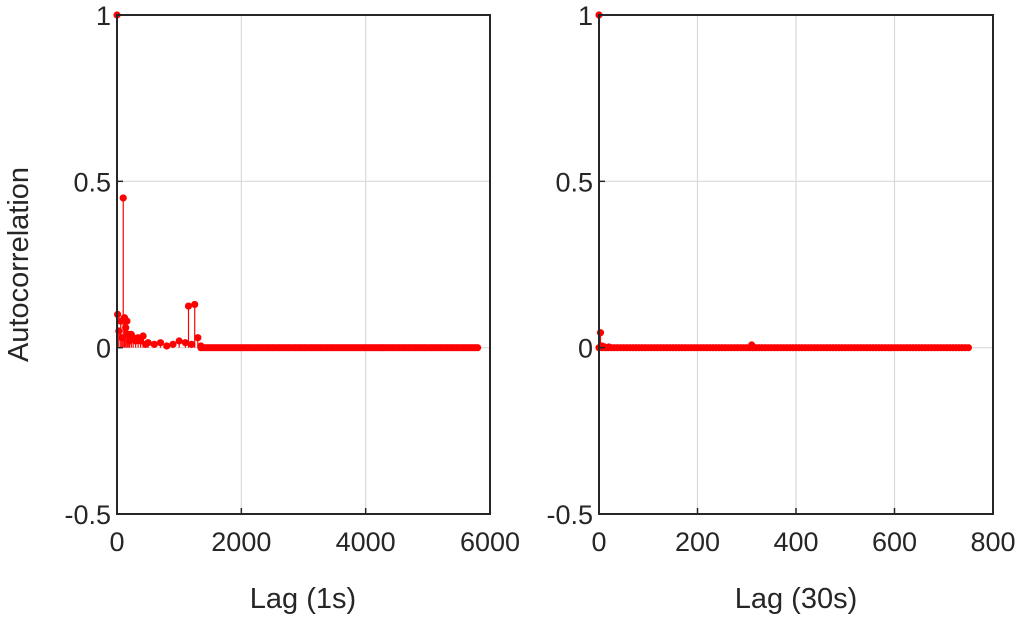 The height and width of the screenshot is (622, 1025). I want to click on x-tick-label: 400, so click(795, 542).